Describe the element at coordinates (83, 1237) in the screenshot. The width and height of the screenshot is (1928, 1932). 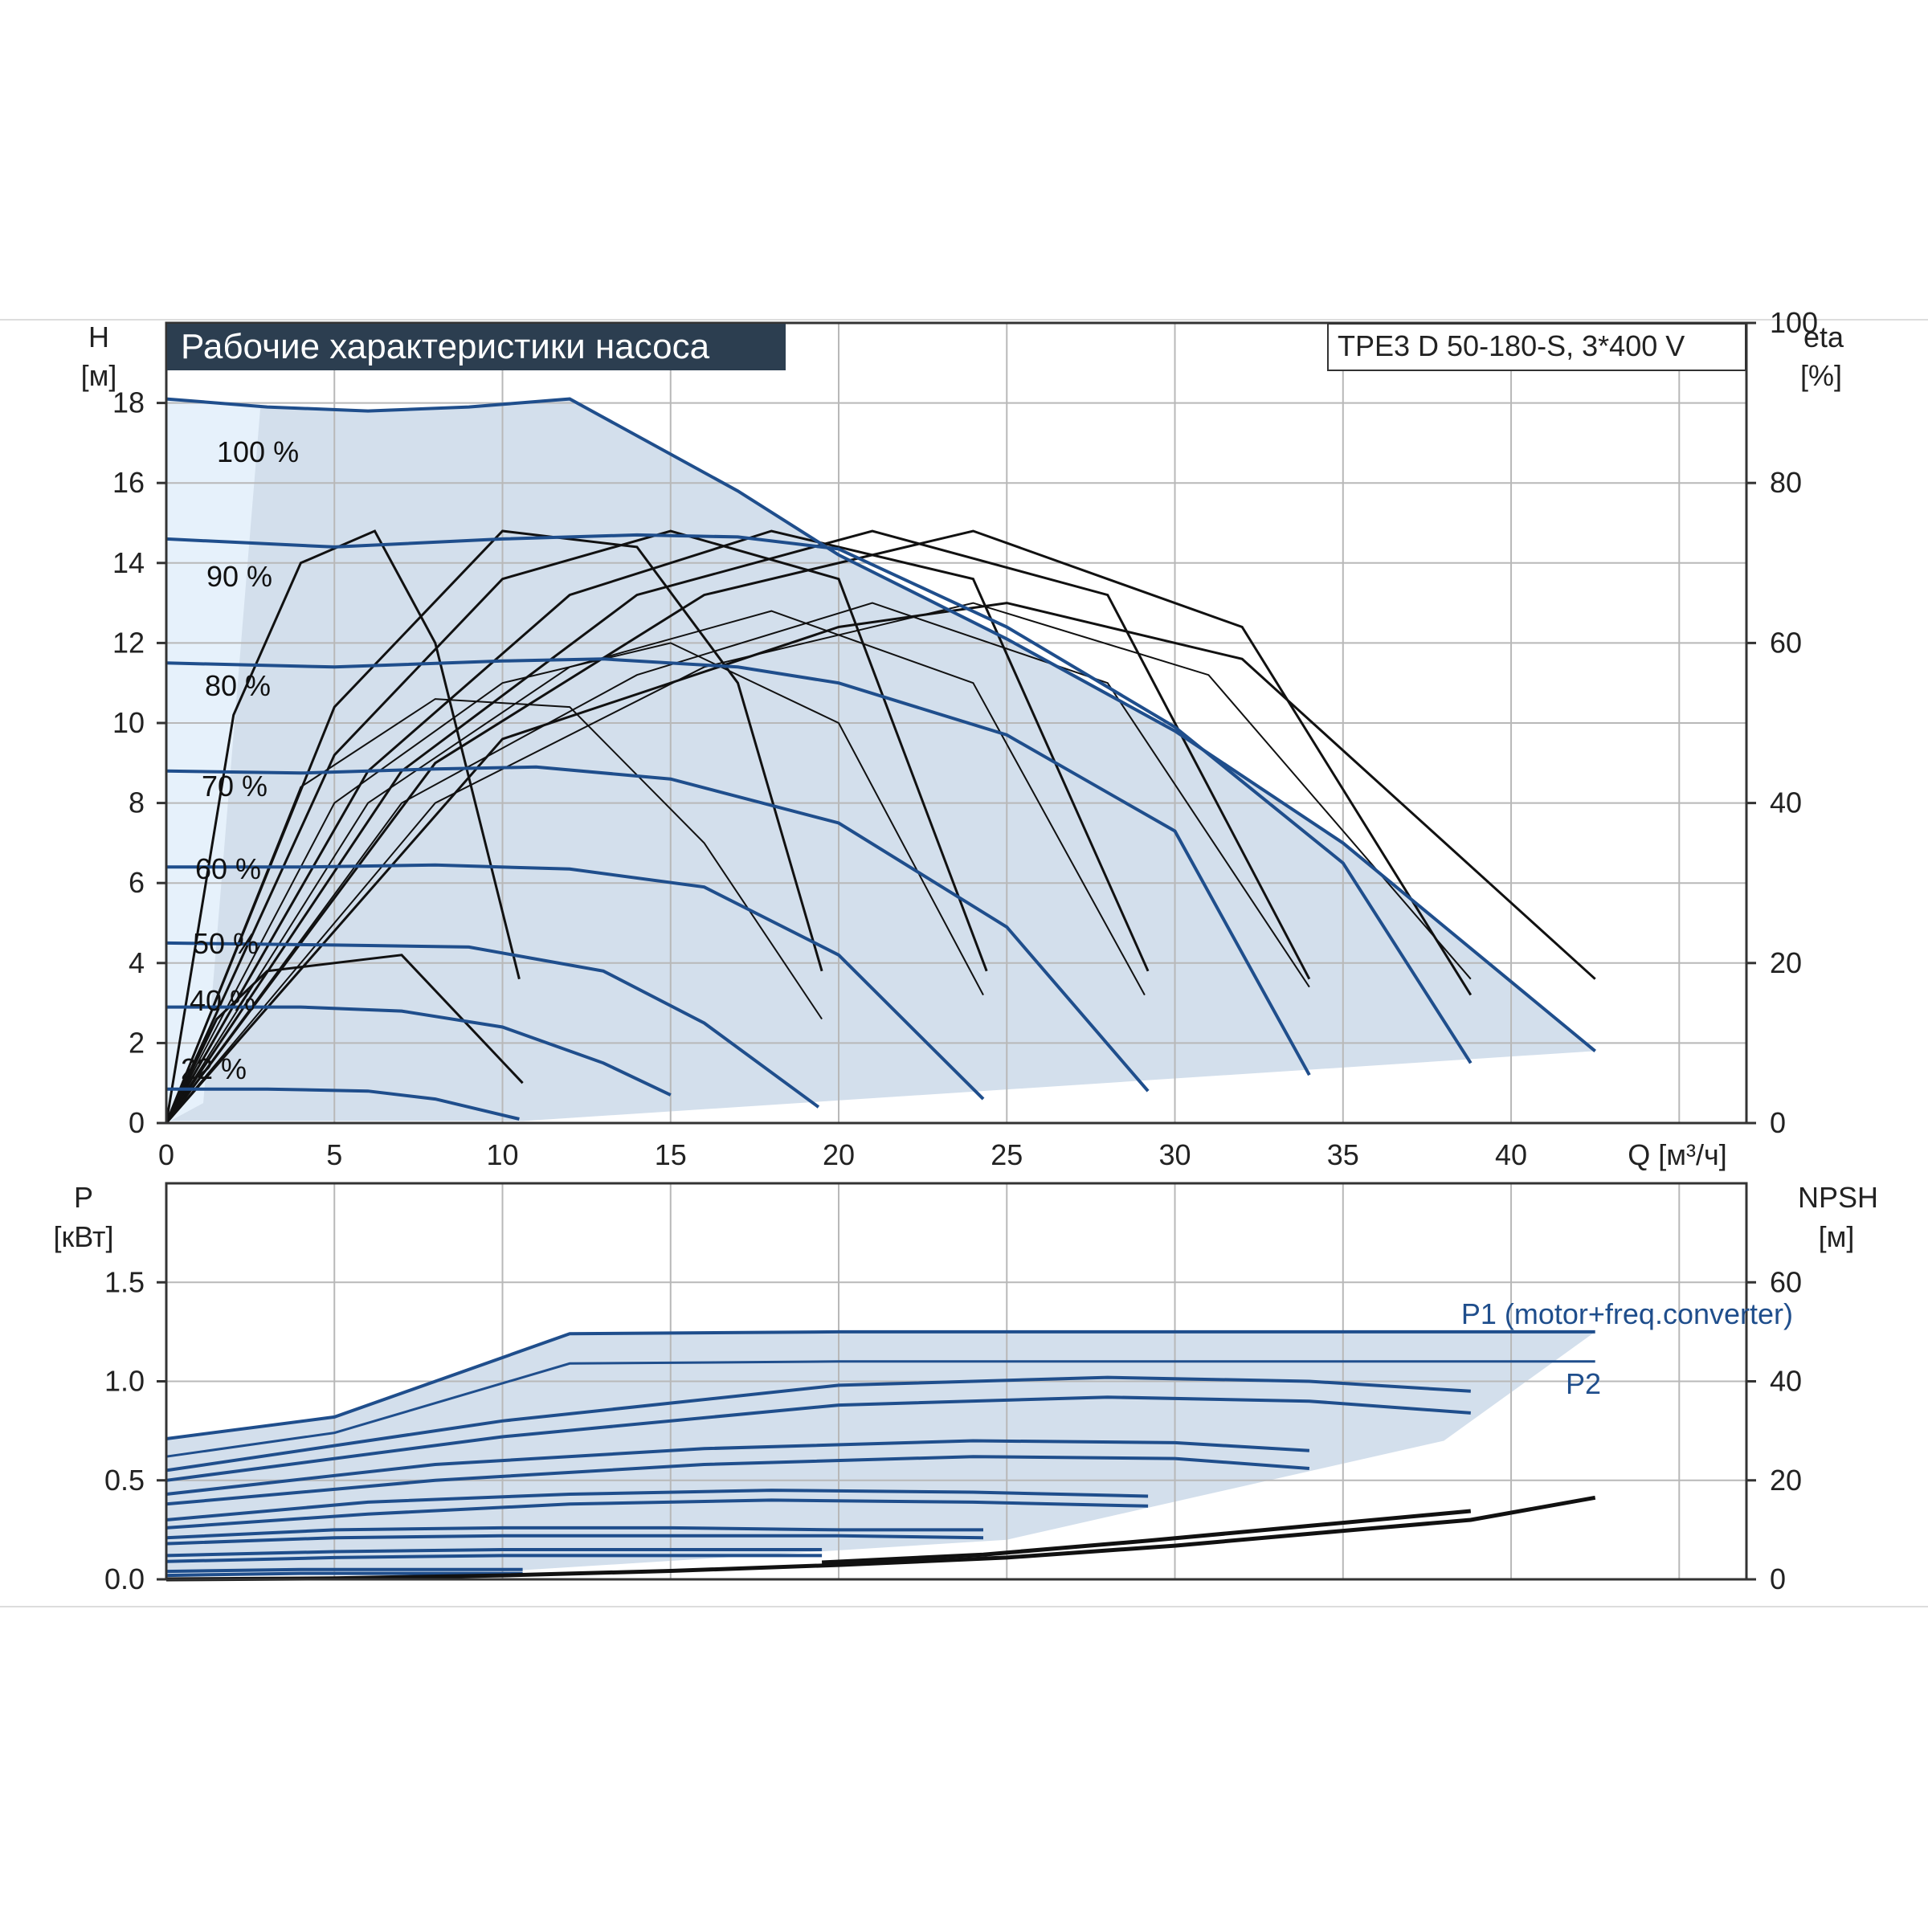
I see `y-axis-unit-left: [кВт]` at that location.